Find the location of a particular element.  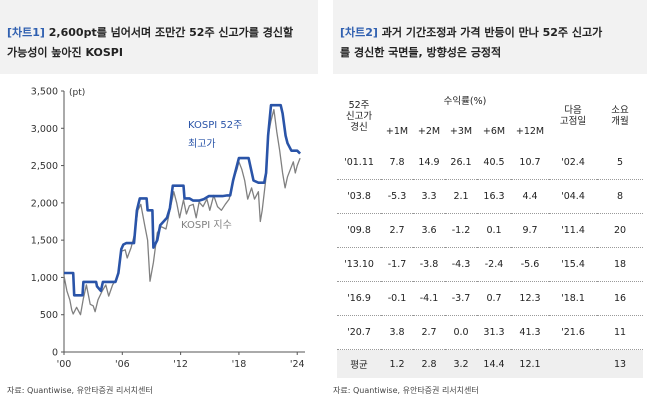

table-cell: 5 is located at coordinates (620, 163).